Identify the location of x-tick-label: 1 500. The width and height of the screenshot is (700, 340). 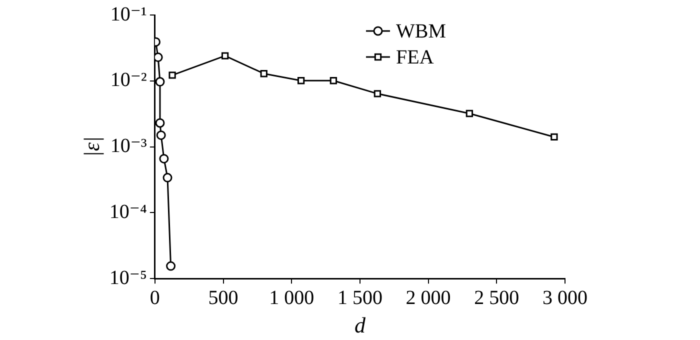
(359, 297).